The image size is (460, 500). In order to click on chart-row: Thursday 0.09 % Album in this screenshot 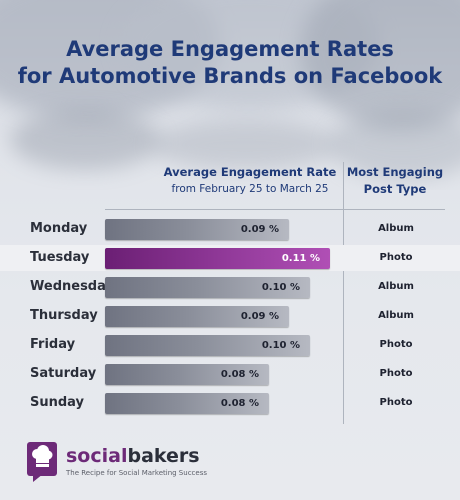, I will do `click(230, 316)`.